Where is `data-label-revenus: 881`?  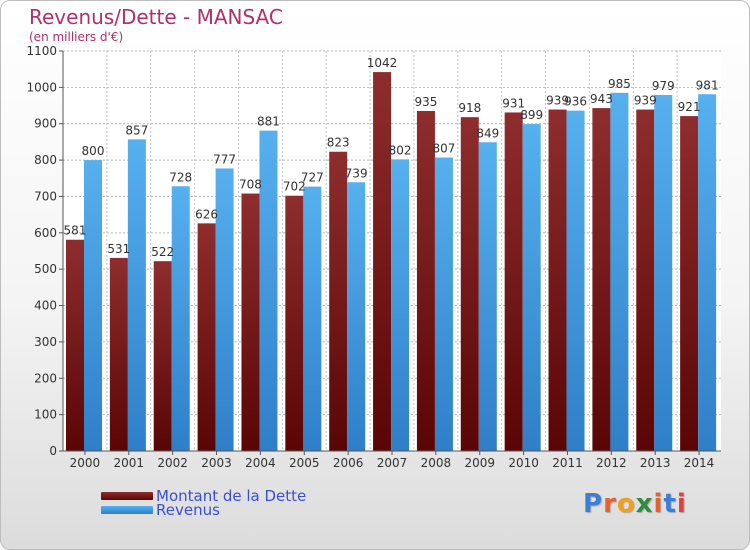 data-label-revenus: 881 is located at coordinates (268, 122).